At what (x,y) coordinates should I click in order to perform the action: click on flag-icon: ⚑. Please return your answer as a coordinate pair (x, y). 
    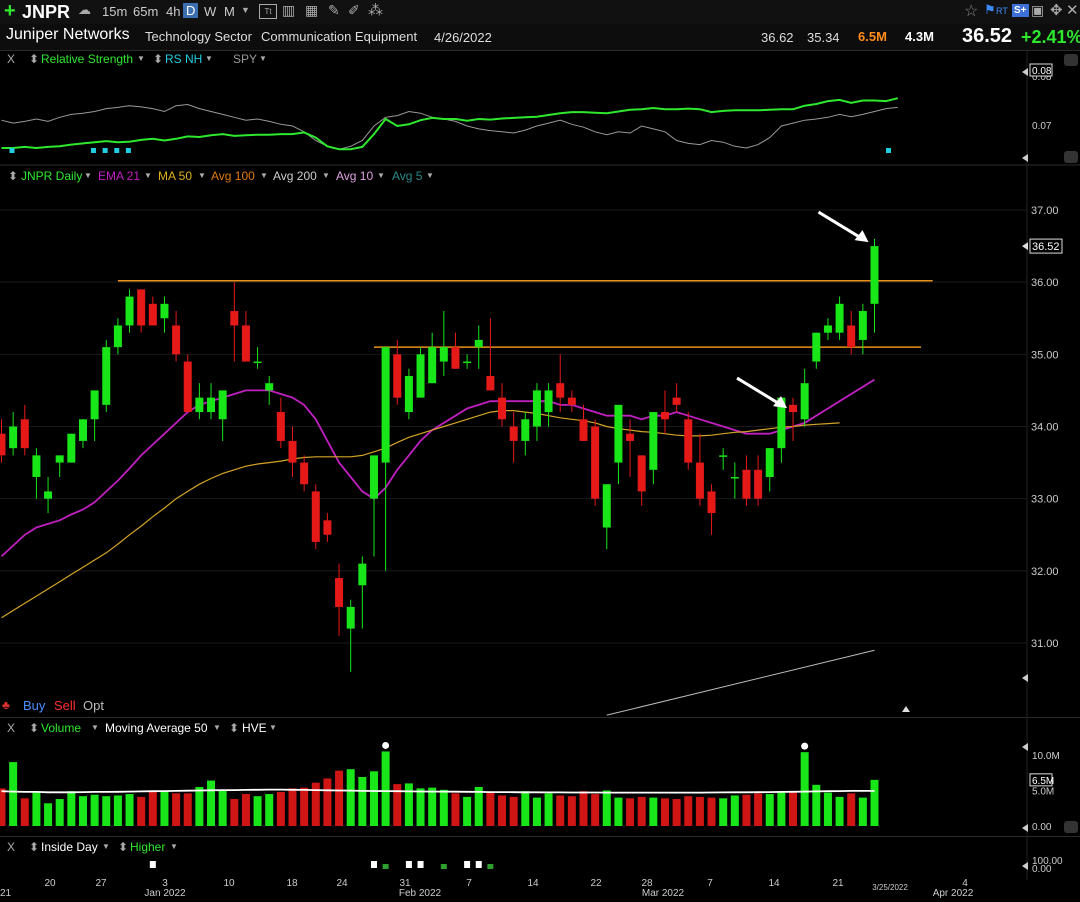
    Looking at the image, I should click on (990, 9).